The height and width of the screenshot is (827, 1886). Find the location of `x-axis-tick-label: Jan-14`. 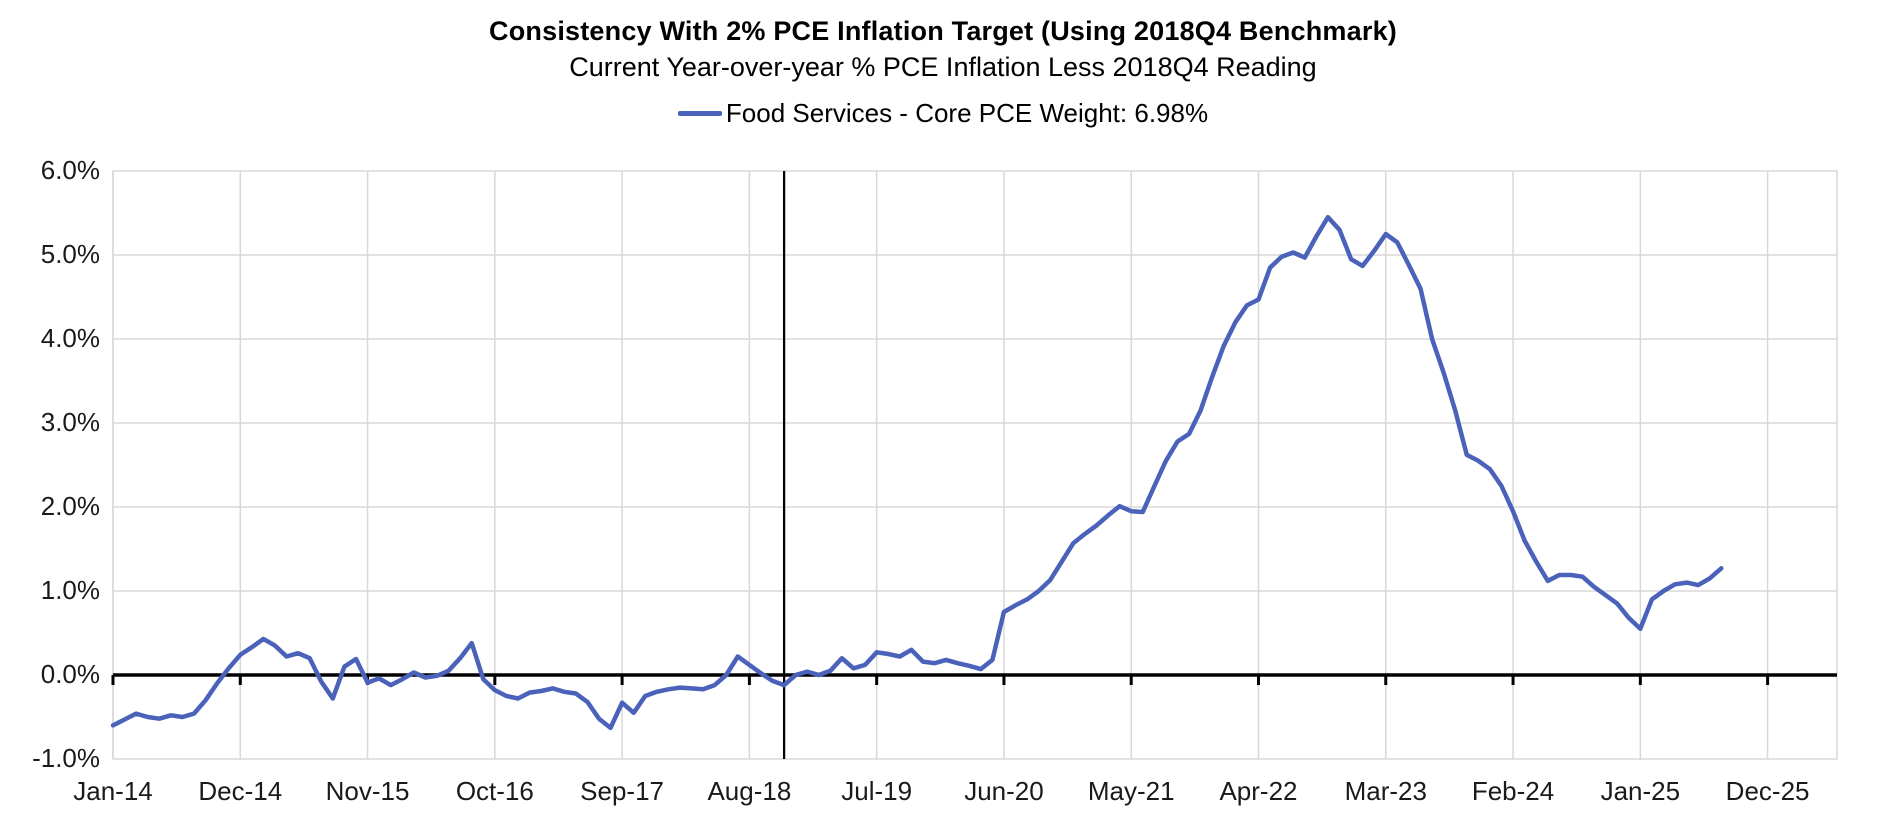

x-axis-tick-label: Jan-14 is located at coordinates (113, 791).